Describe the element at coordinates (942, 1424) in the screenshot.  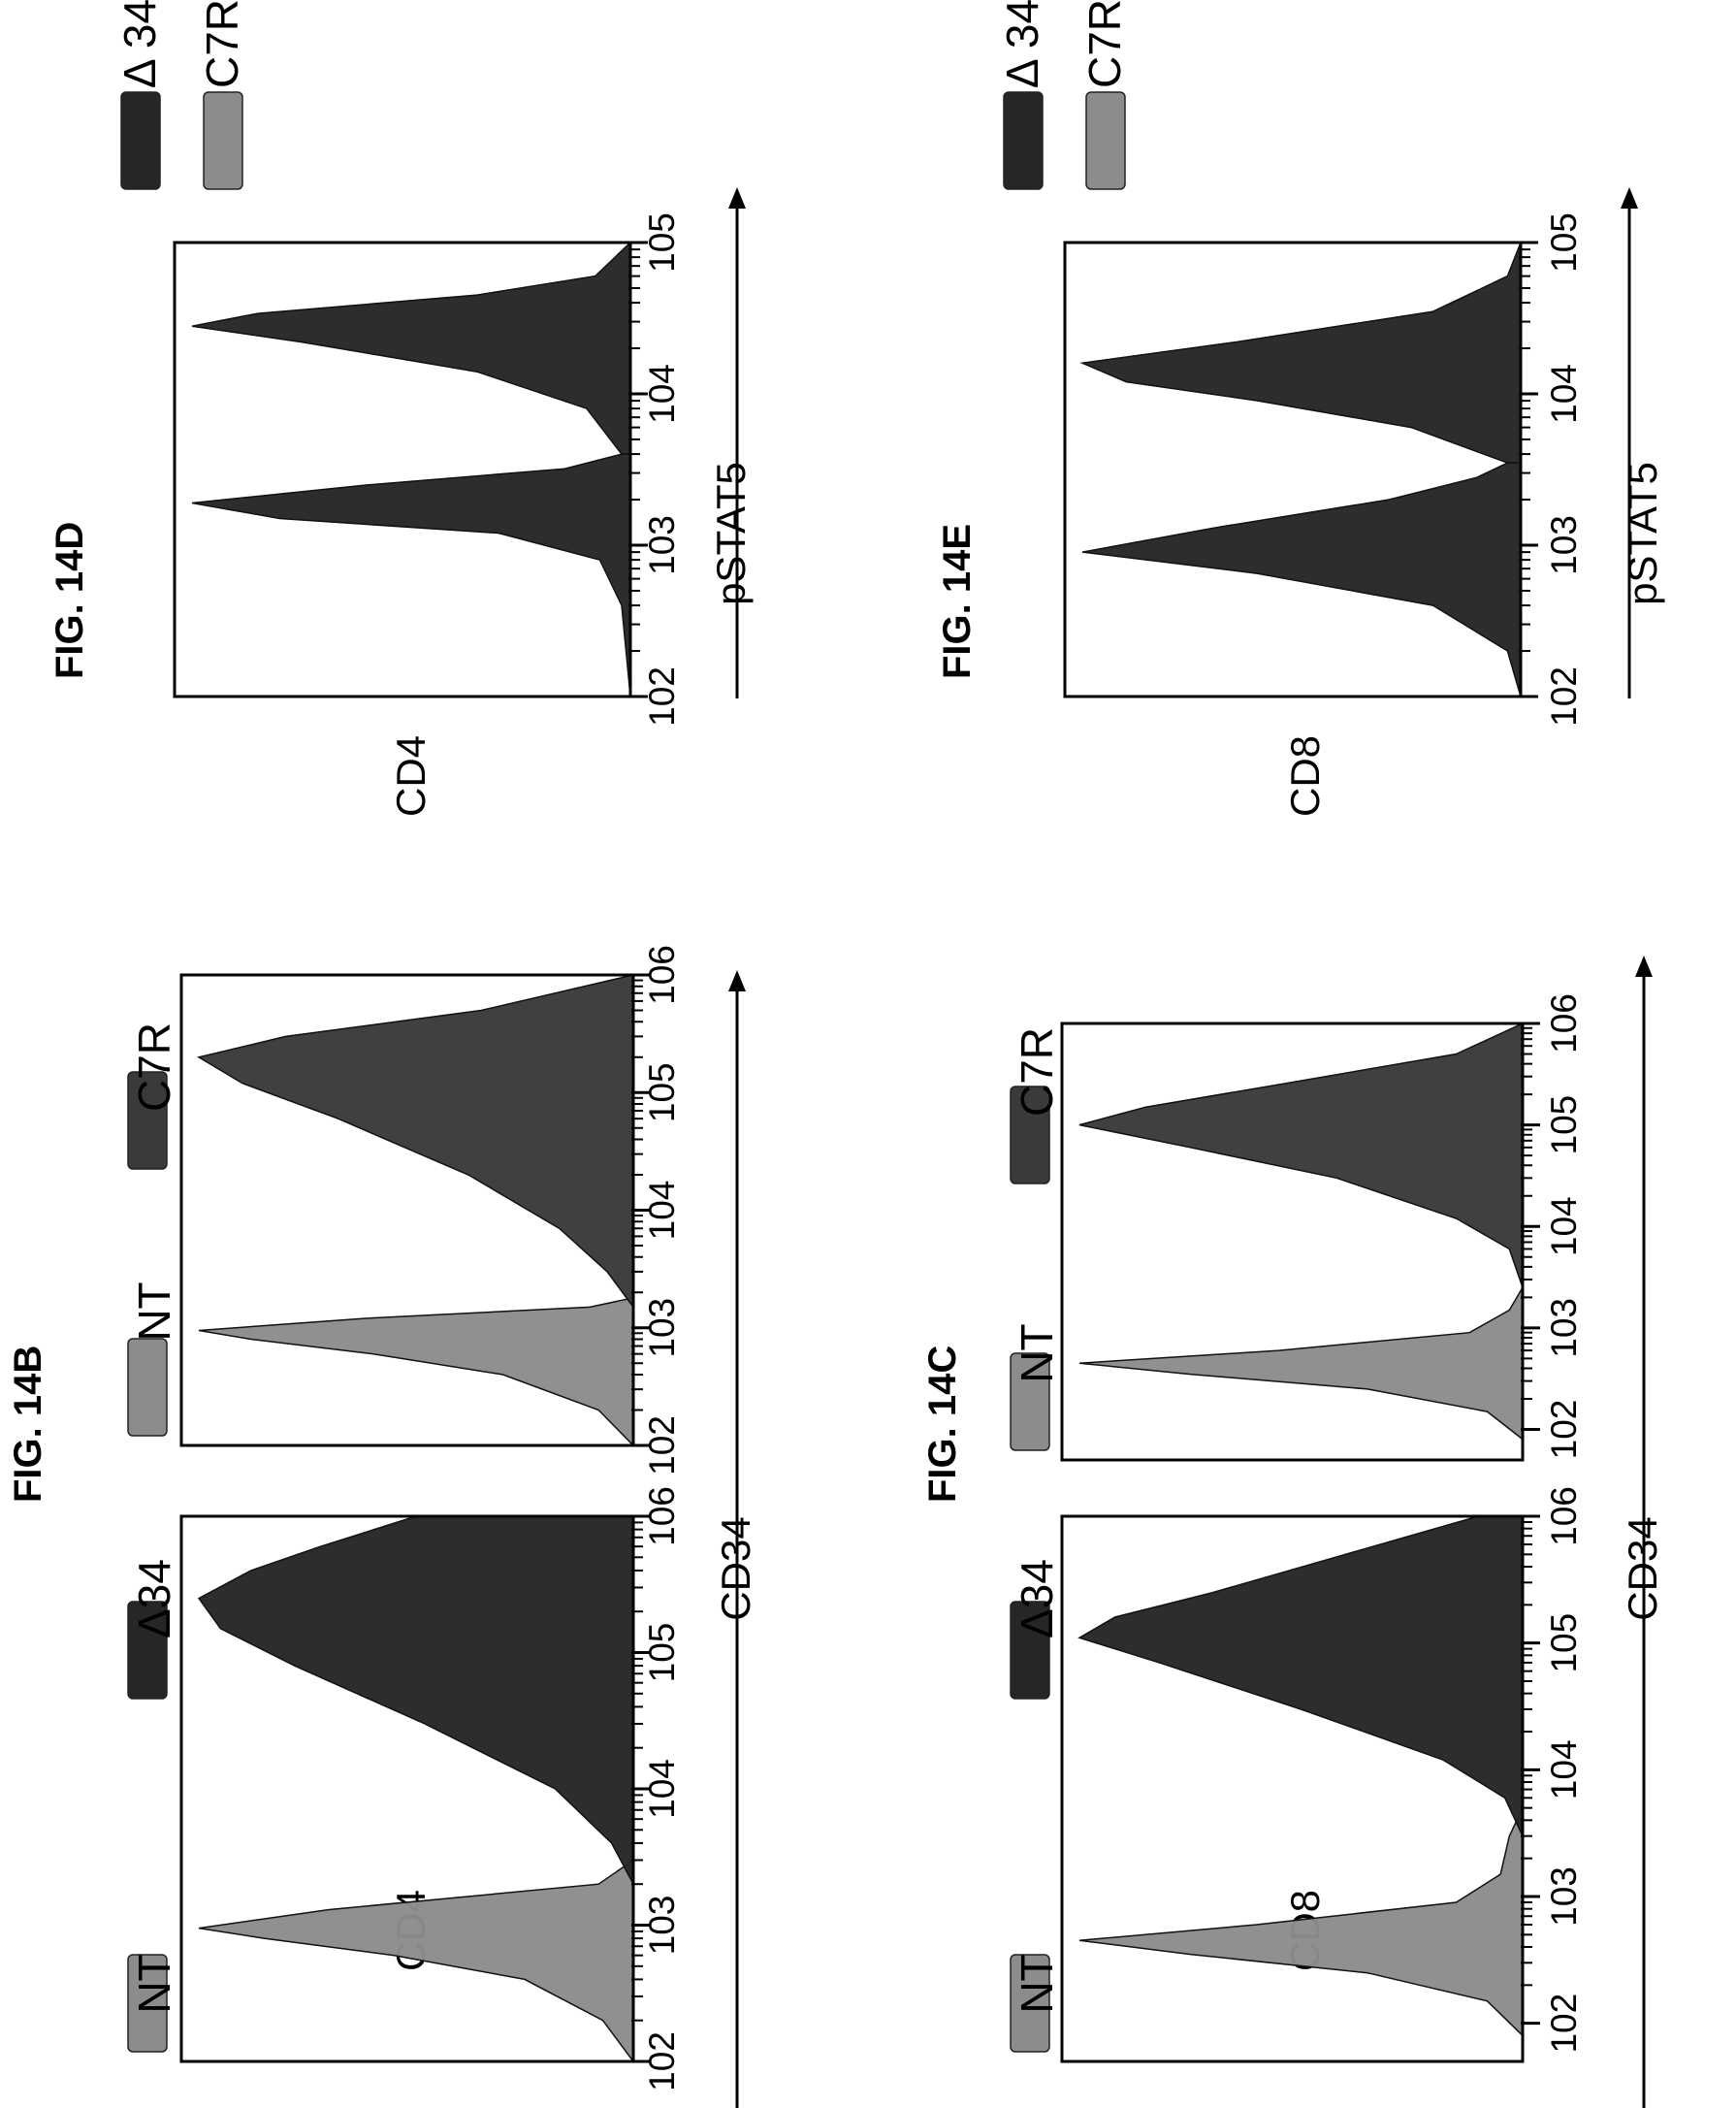
I see `figure-title: FIG. 14C` at that location.